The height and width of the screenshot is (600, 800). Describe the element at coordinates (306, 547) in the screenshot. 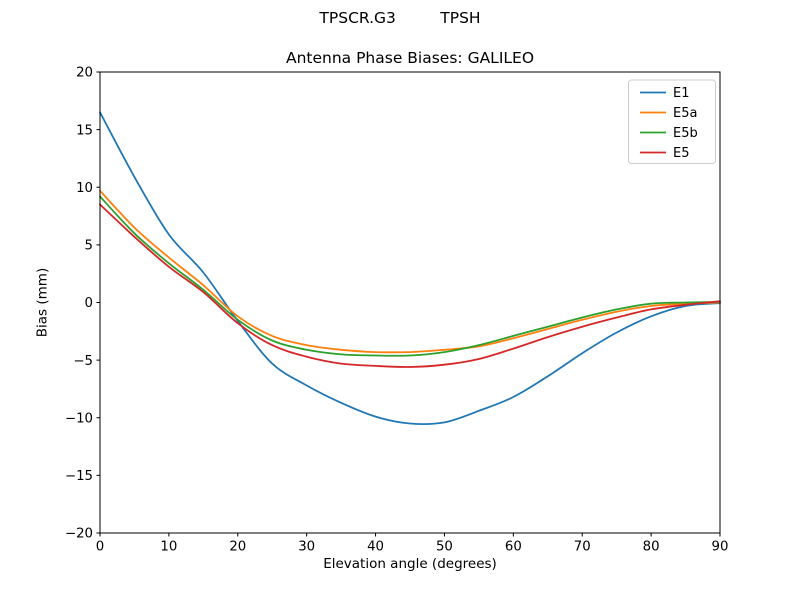

I see `x-tick-label: 30` at that location.